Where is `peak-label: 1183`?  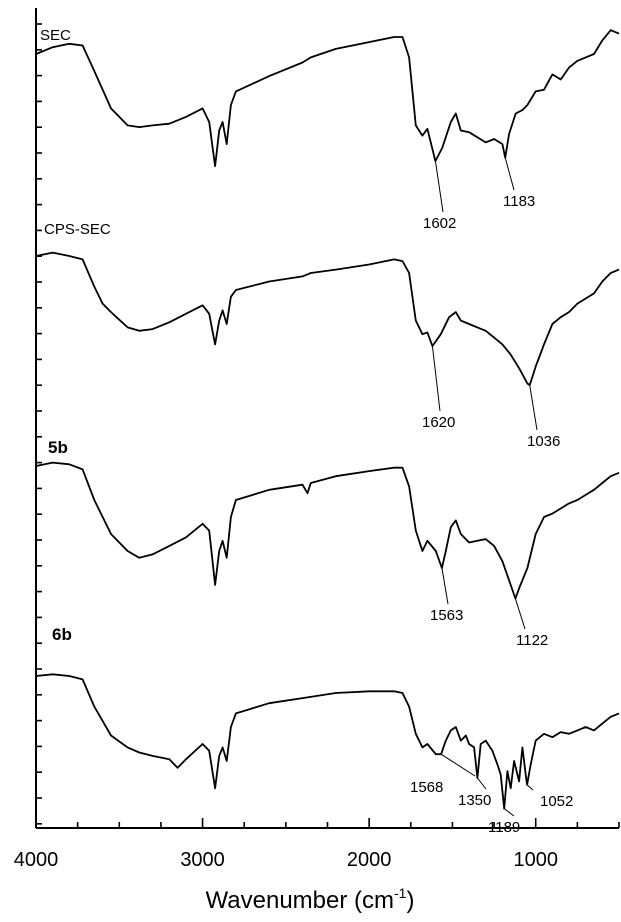 peak-label: 1183 is located at coordinates (519, 201).